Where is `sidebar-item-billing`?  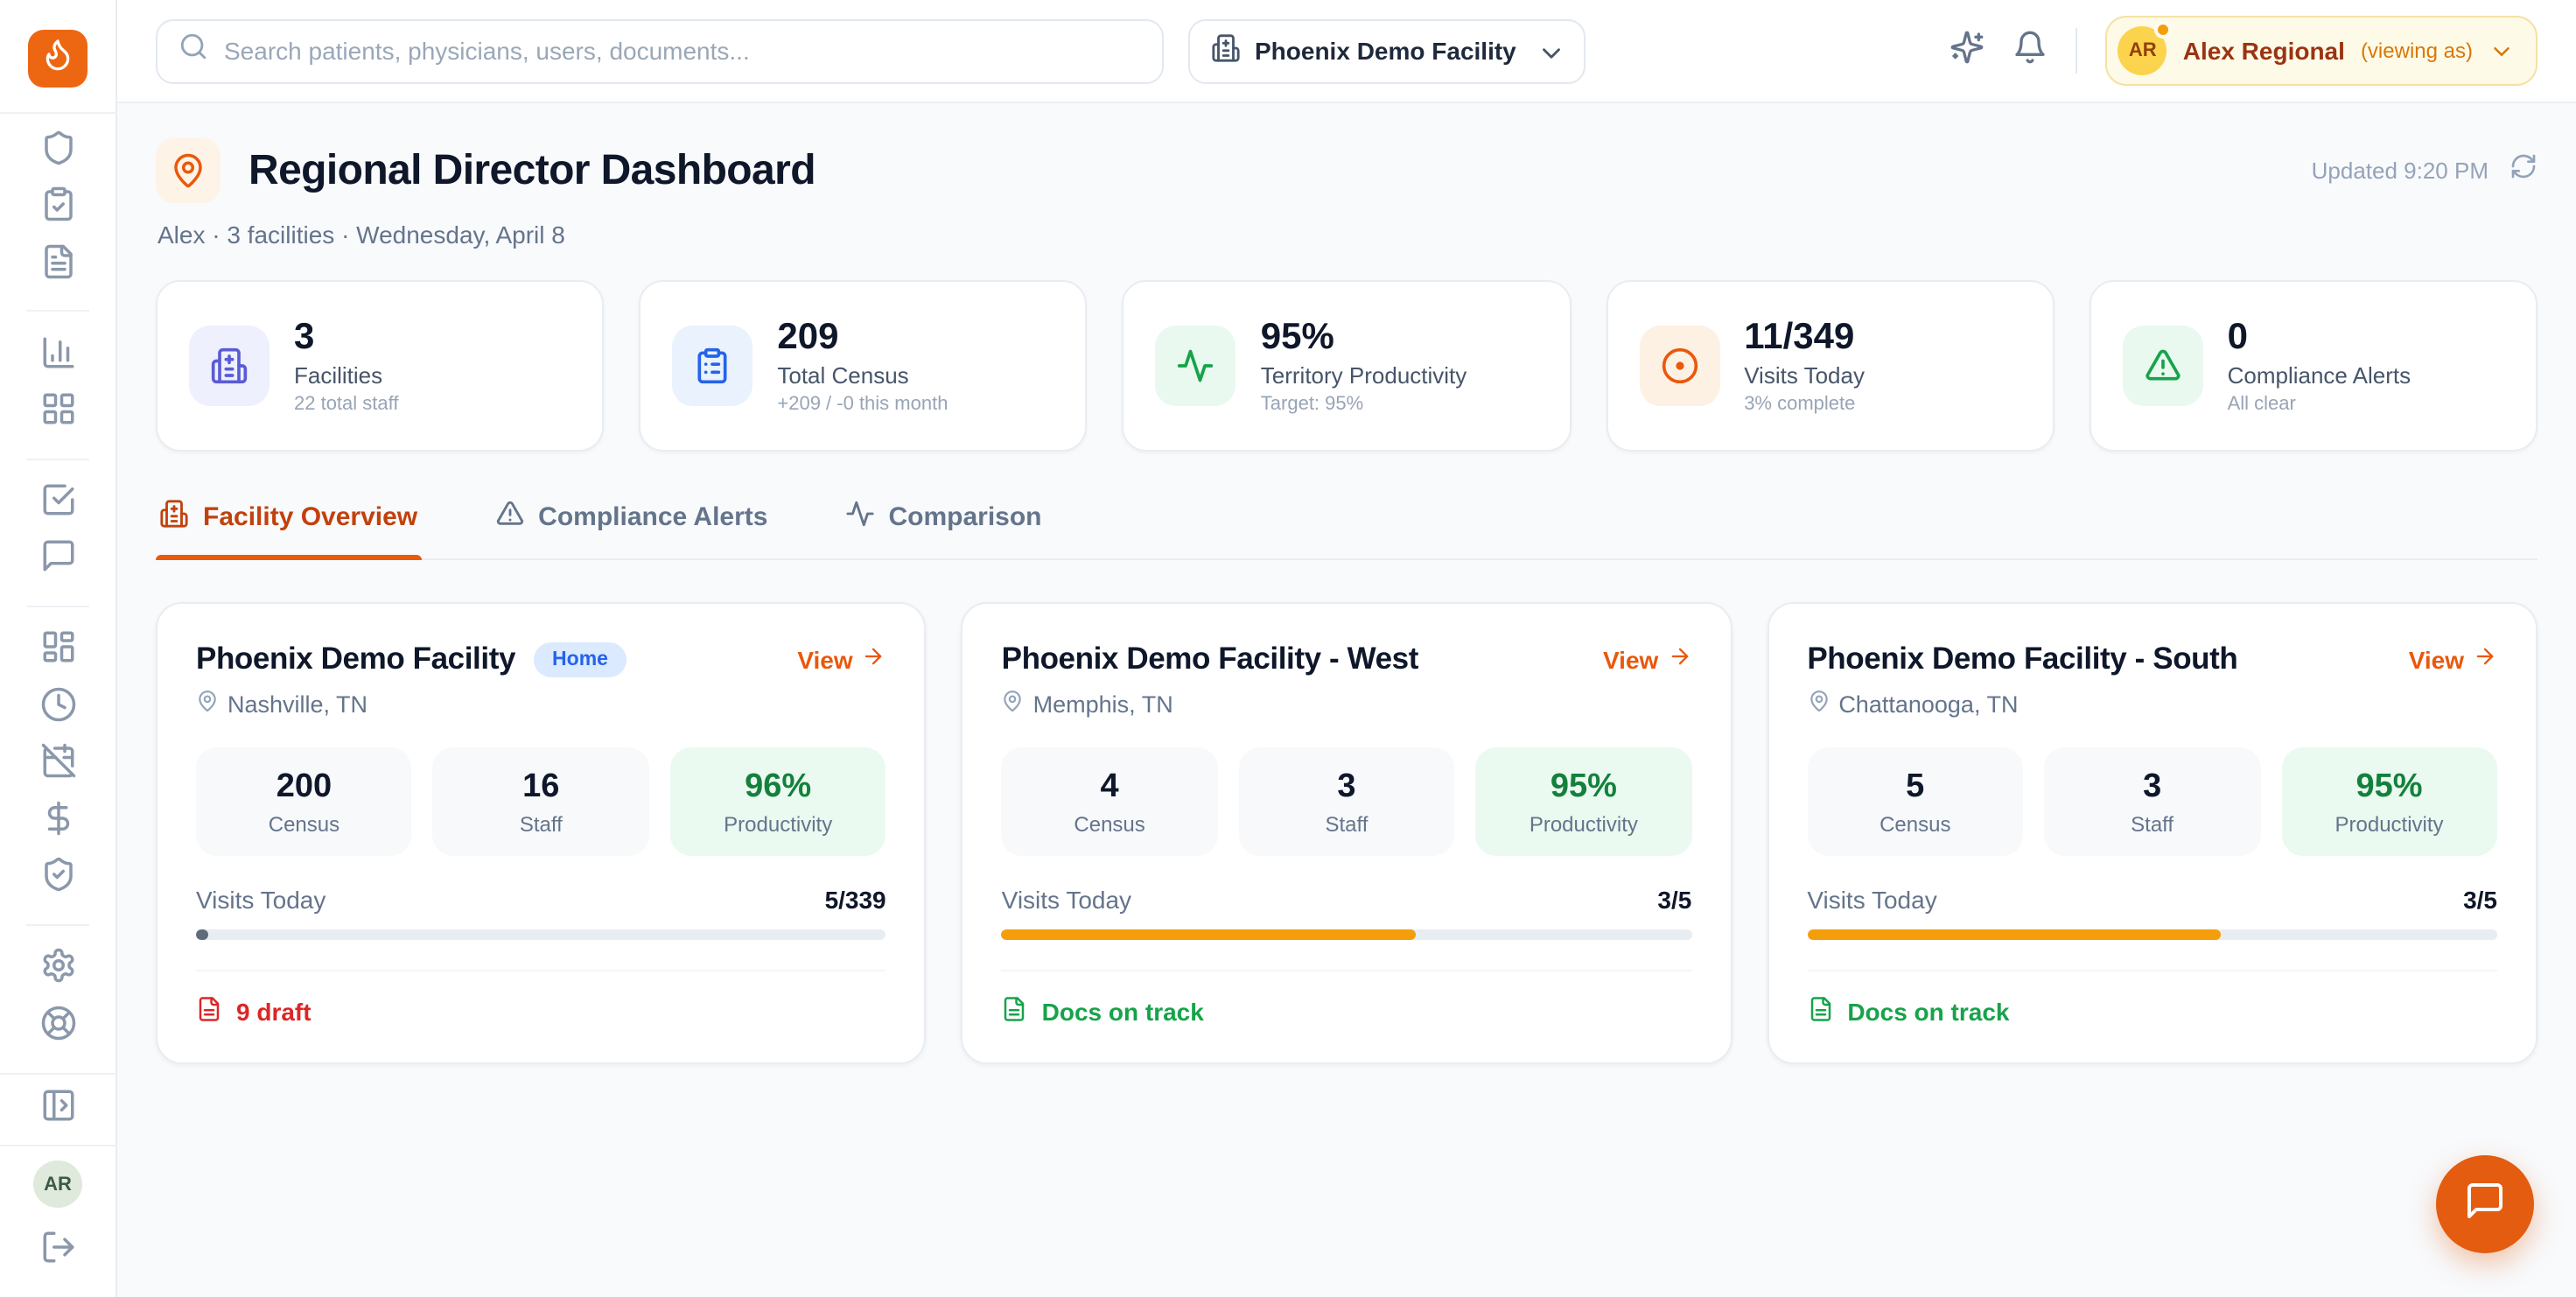
sidebar-item-billing is located at coordinates (58, 822).